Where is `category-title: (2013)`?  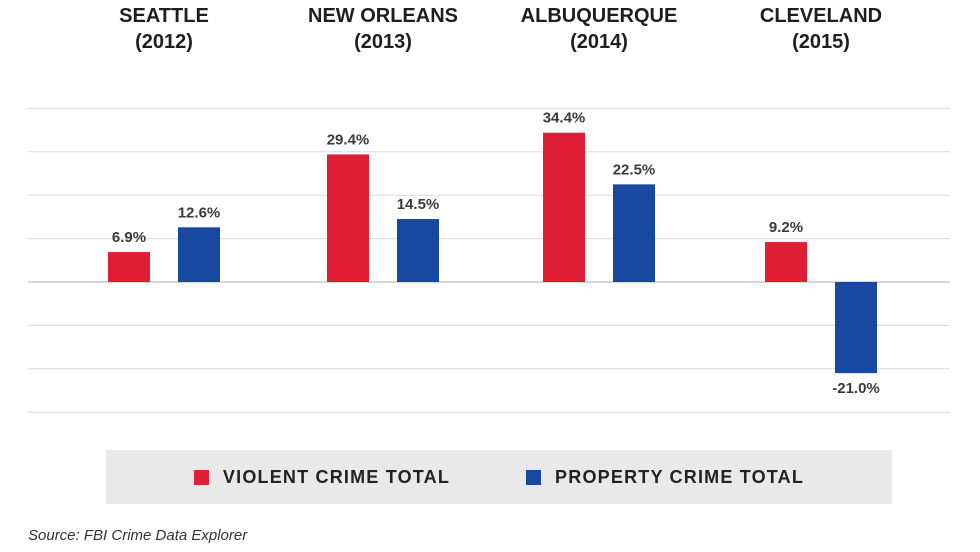 category-title: (2013) is located at coordinates (383, 42).